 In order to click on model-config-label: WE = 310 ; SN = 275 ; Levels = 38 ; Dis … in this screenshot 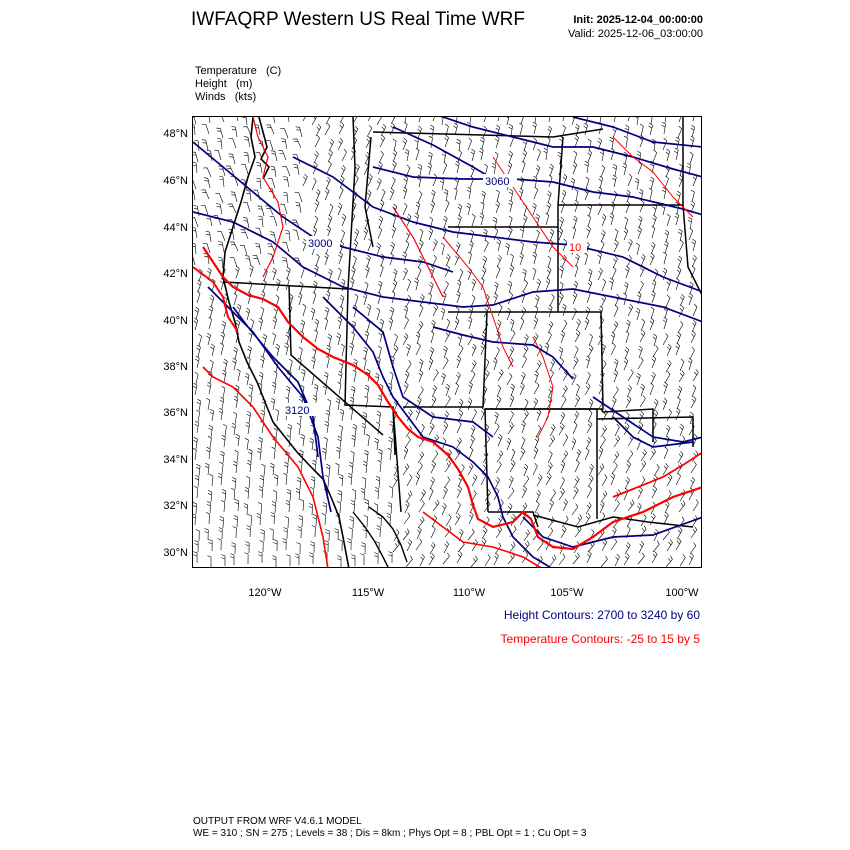, I will do `click(390, 833)`.